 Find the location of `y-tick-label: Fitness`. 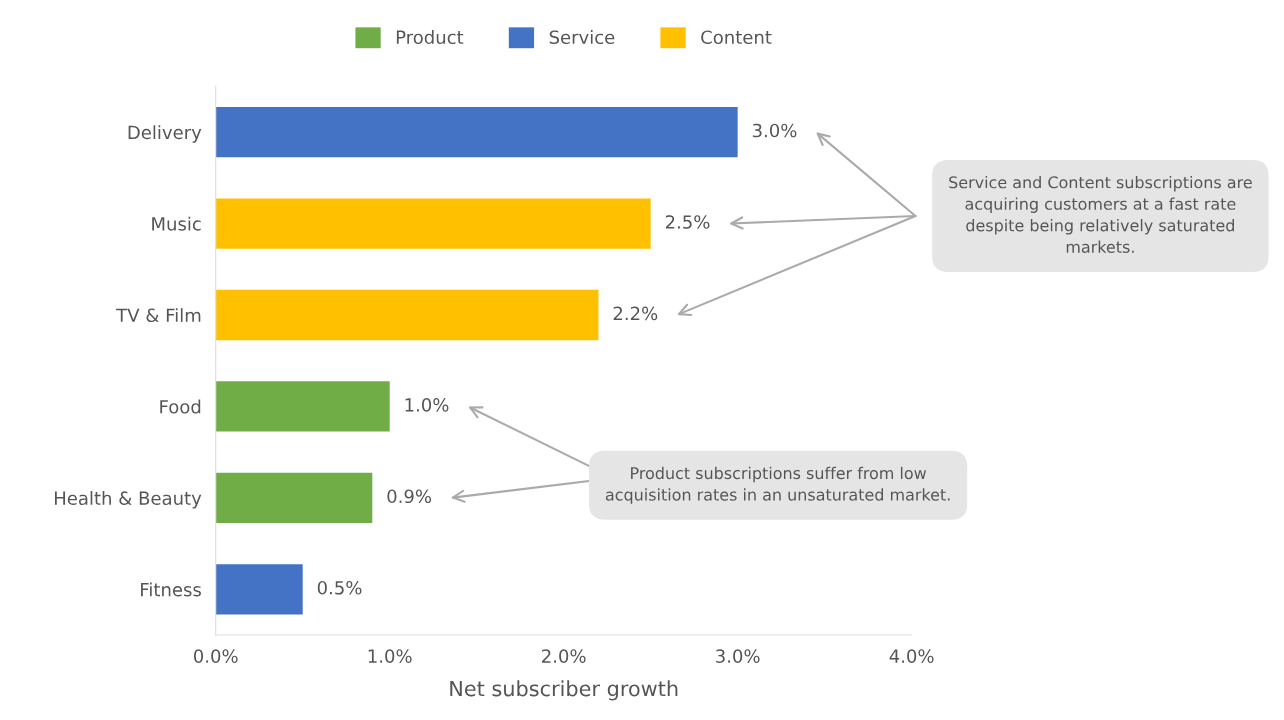

y-tick-label: Fitness is located at coordinates (171, 589).